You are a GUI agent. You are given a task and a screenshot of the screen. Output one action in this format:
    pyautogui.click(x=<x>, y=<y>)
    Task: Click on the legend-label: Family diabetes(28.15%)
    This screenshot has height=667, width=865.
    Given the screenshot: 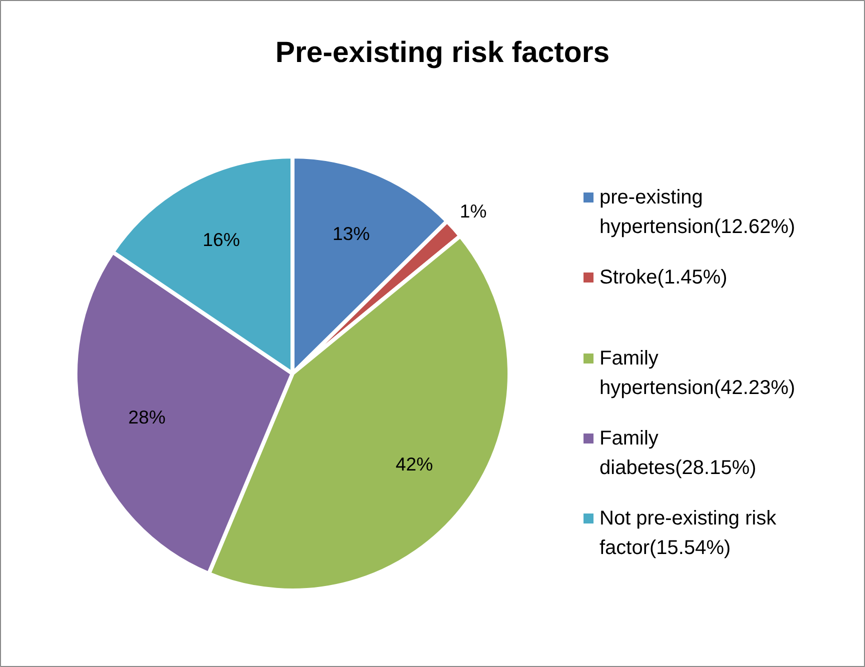 What is the action you would take?
    pyautogui.click(x=678, y=454)
    